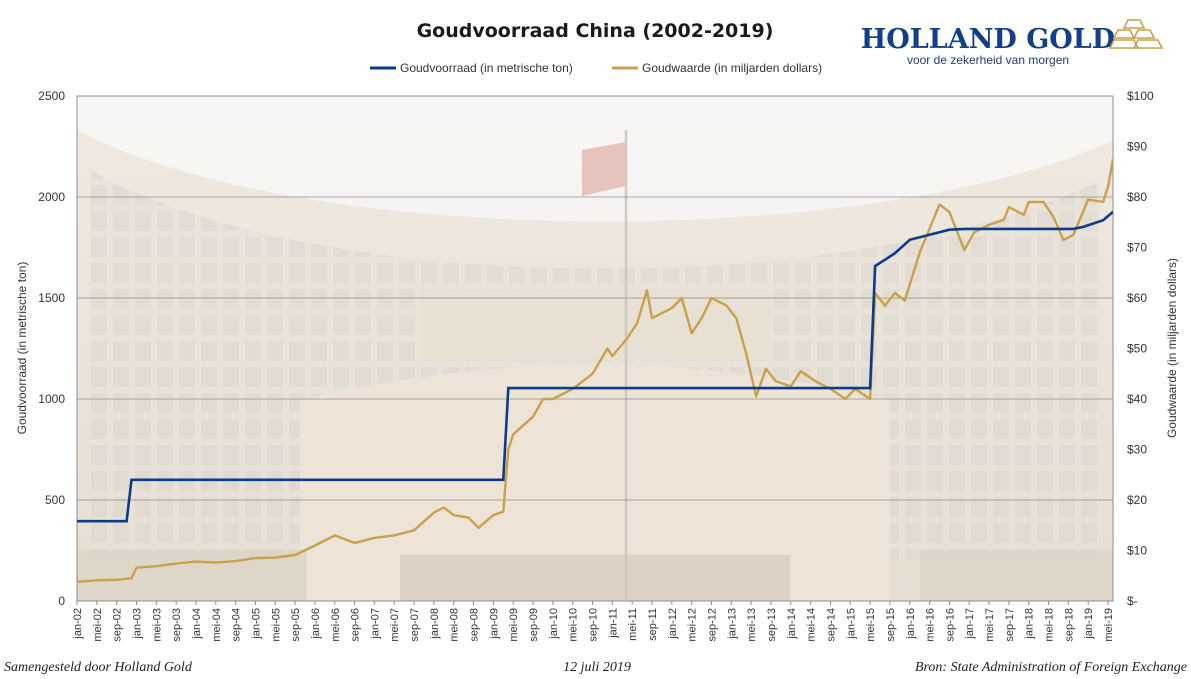 The image size is (1191, 679). I want to click on x-tick-label: mei-09, so click(514, 625).